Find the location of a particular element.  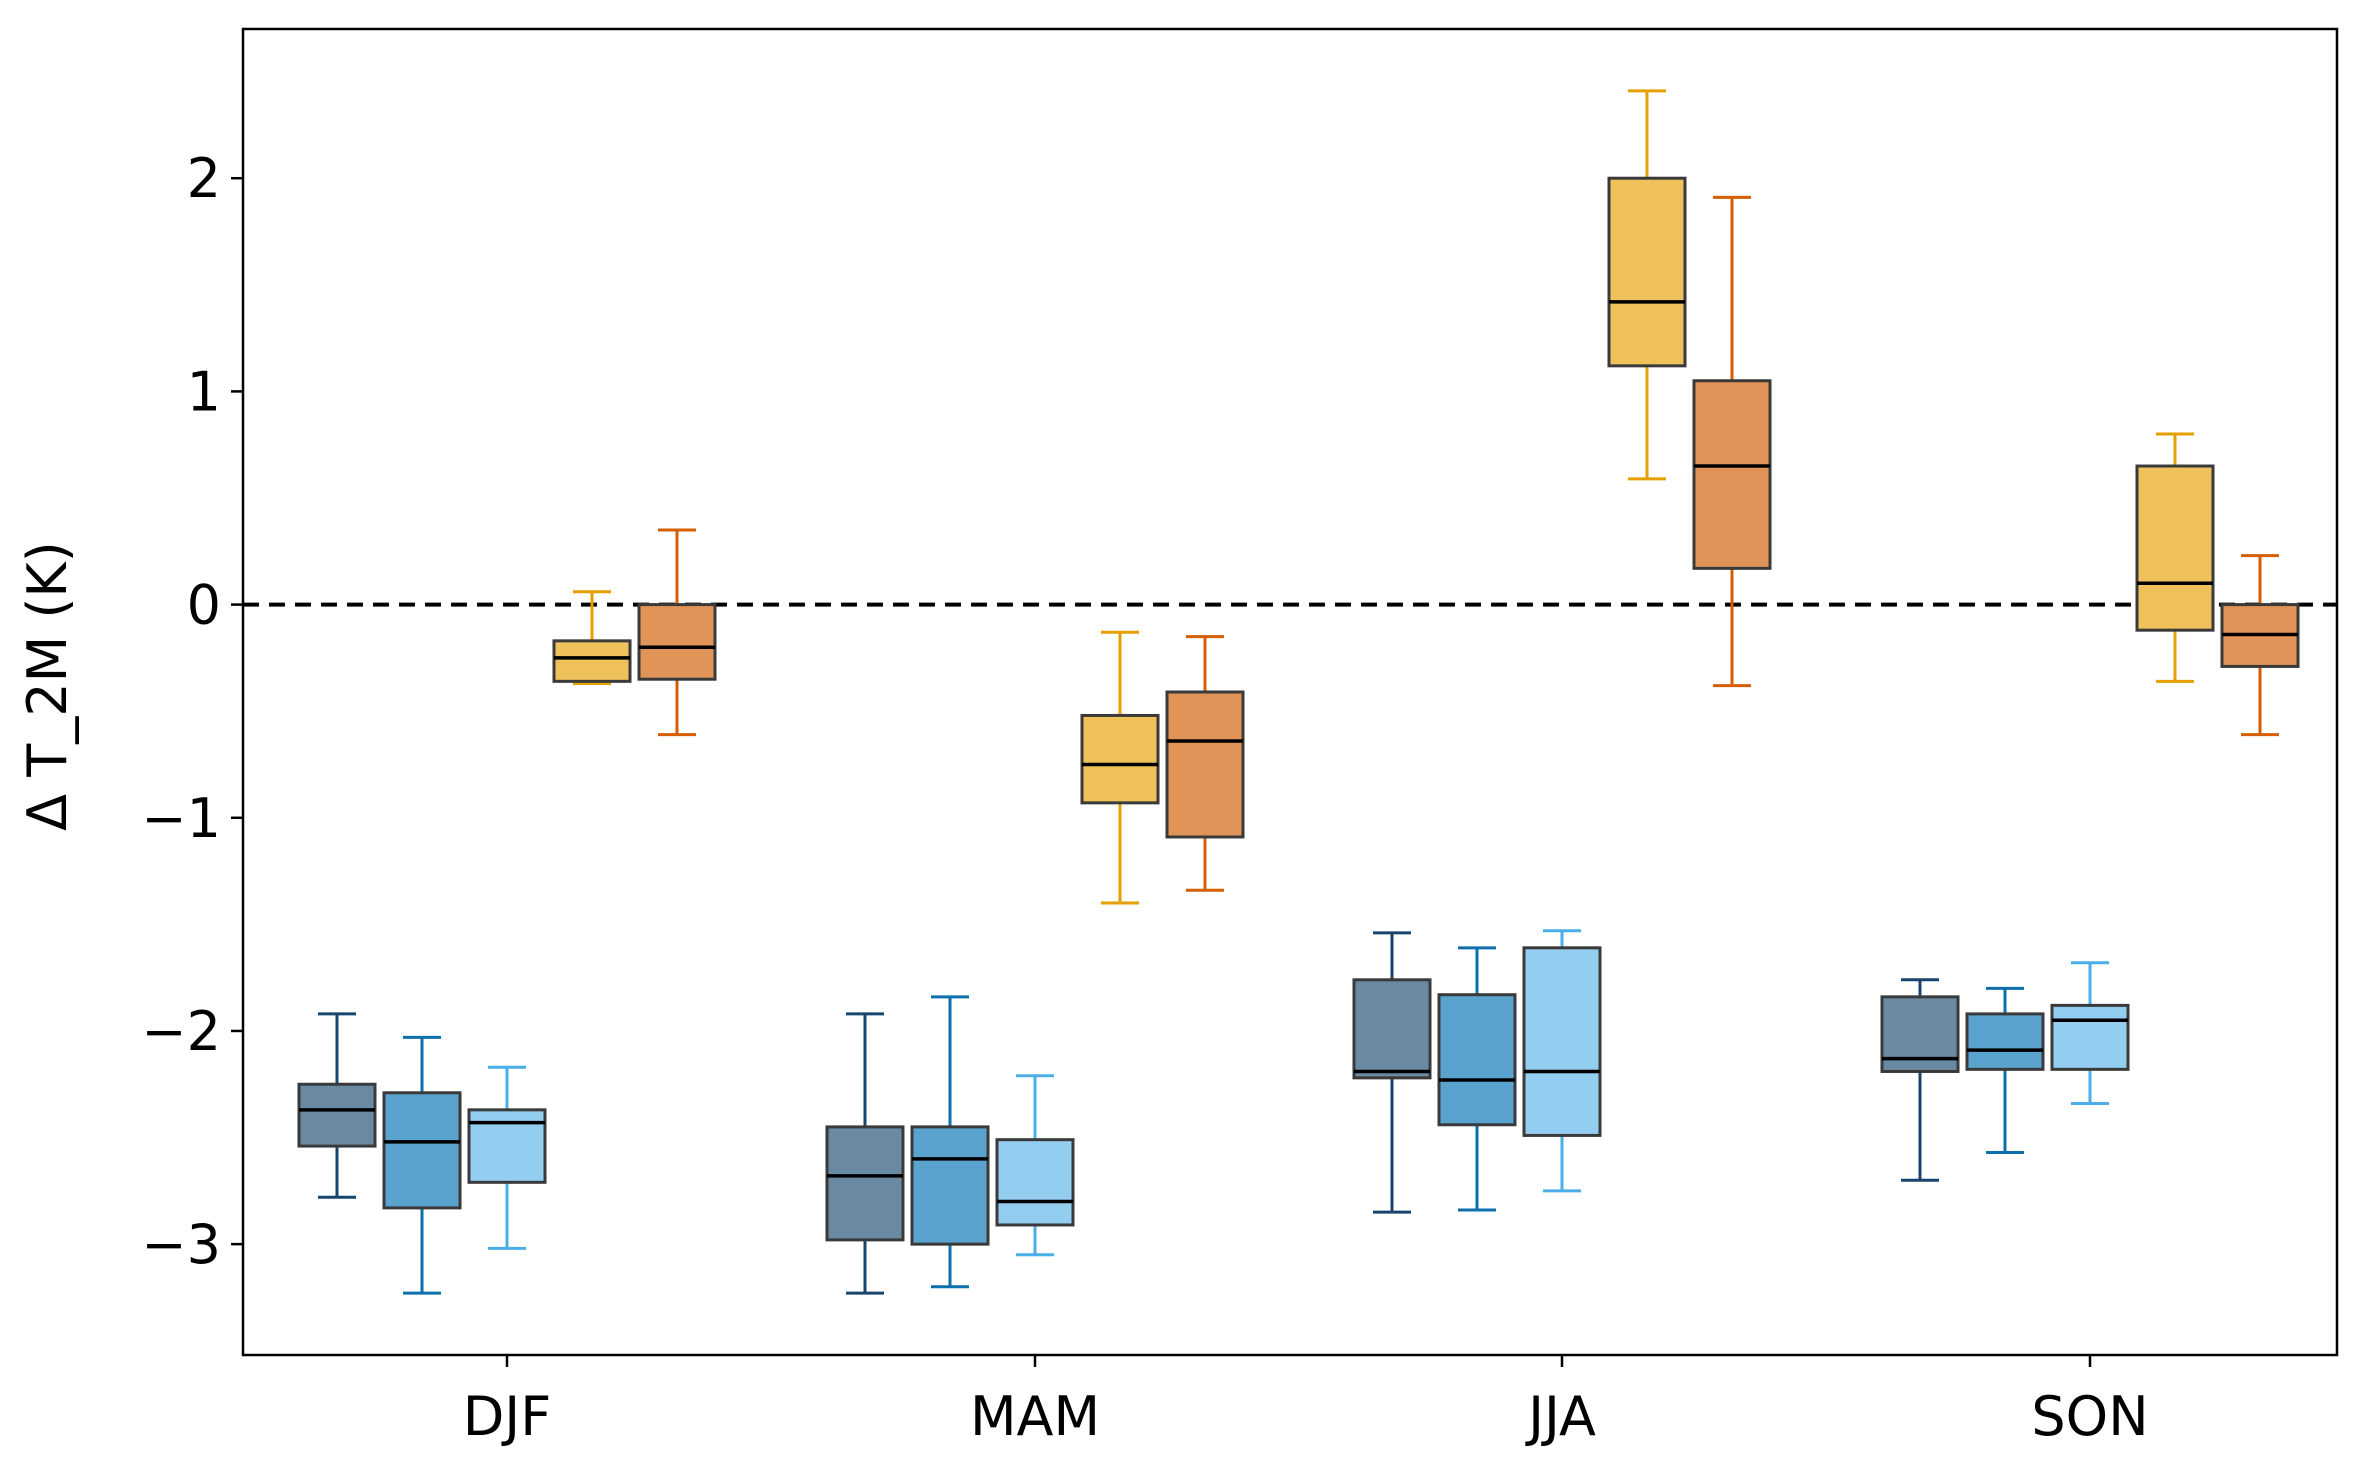

x-tick-label-jja: JJA is located at coordinates (1560, 1416).